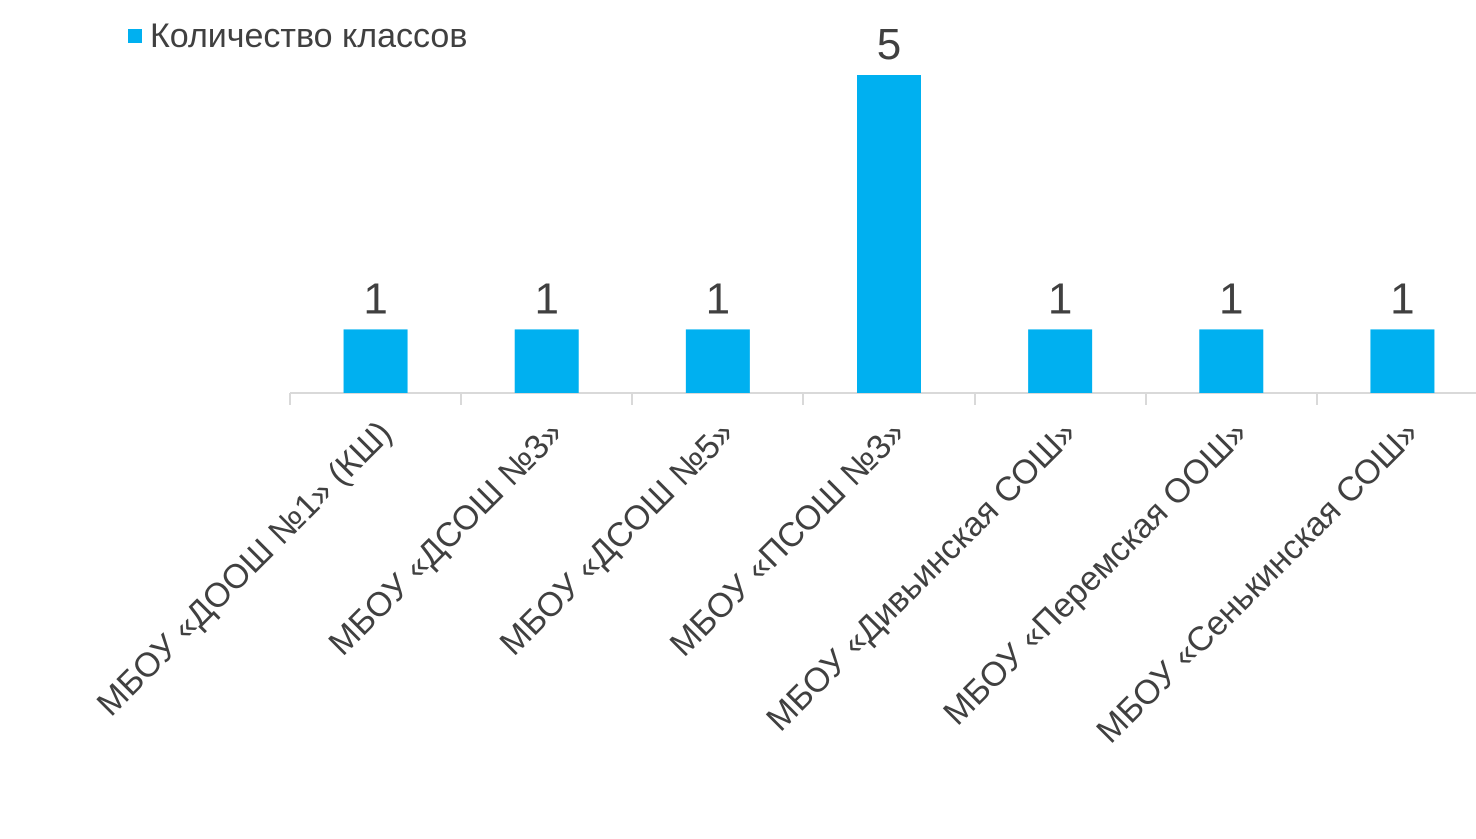 This screenshot has height=839, width=1476. Describe the element at coordinates (921, 576) in the screenshot. I see `x-tick-label: МБОУ «Дивьинская СОШ»` at that location.